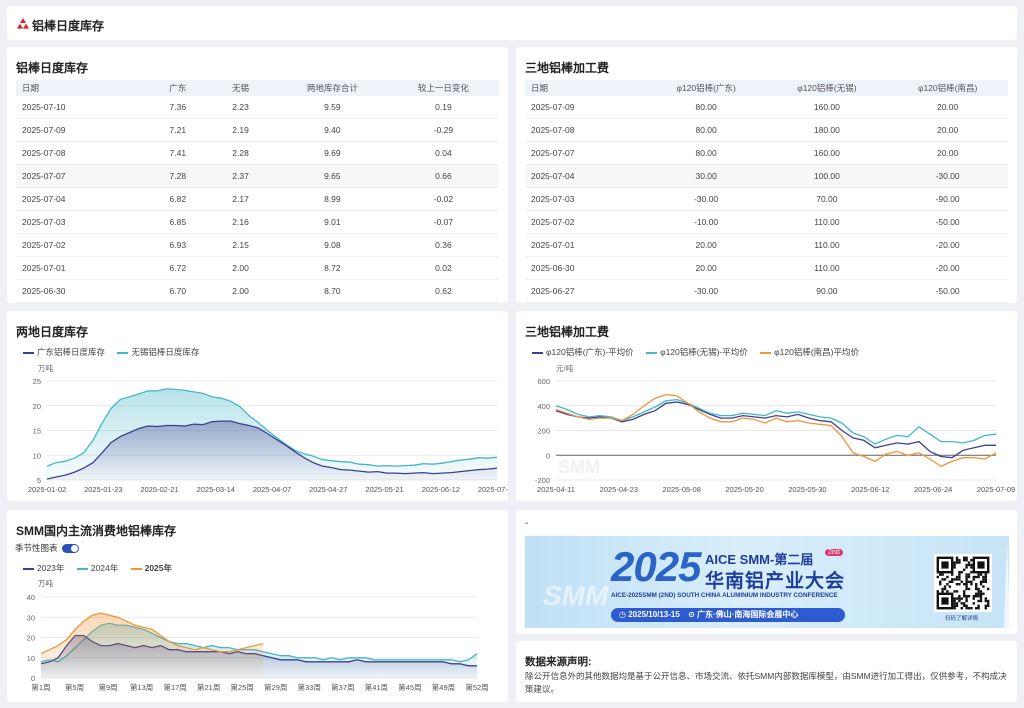 This screenshot has height=708, width=1024. I want to click on table-cell: 8.99, so click(332, 199).